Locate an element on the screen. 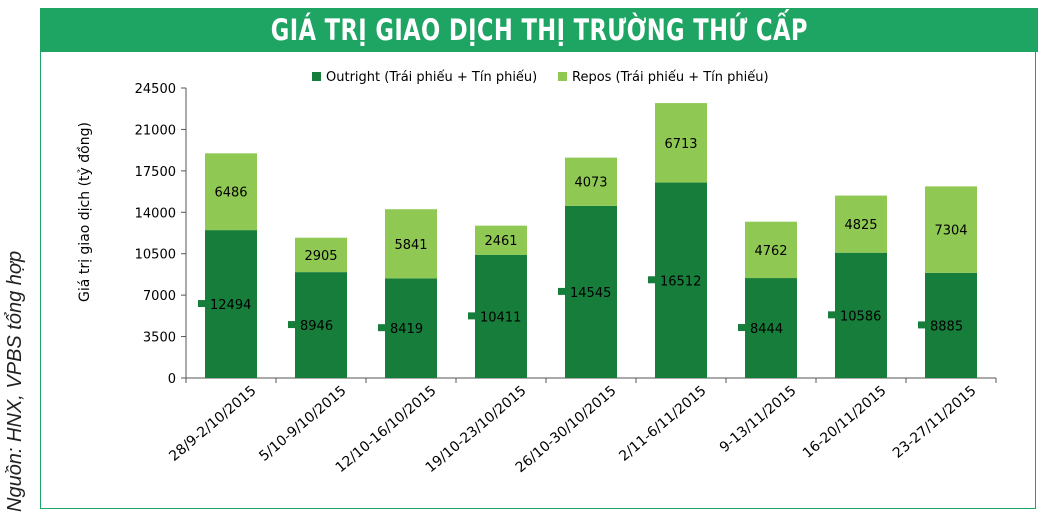 This screenshot has height=512, width=1048. repos-value-label: 7304 is located at coordinates (950, 231).